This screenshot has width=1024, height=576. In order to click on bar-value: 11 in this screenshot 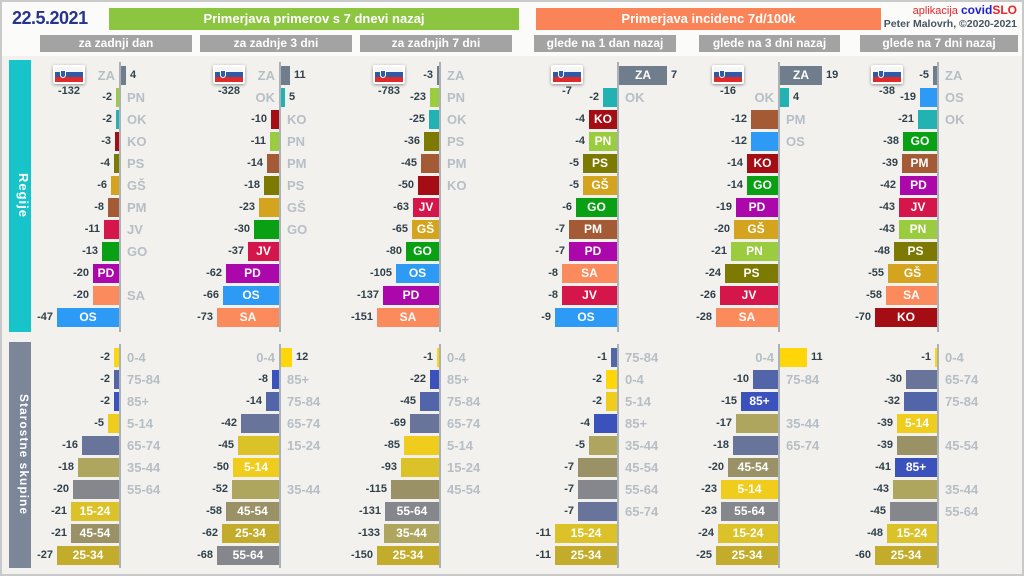, I will do `click(300, 75)`.